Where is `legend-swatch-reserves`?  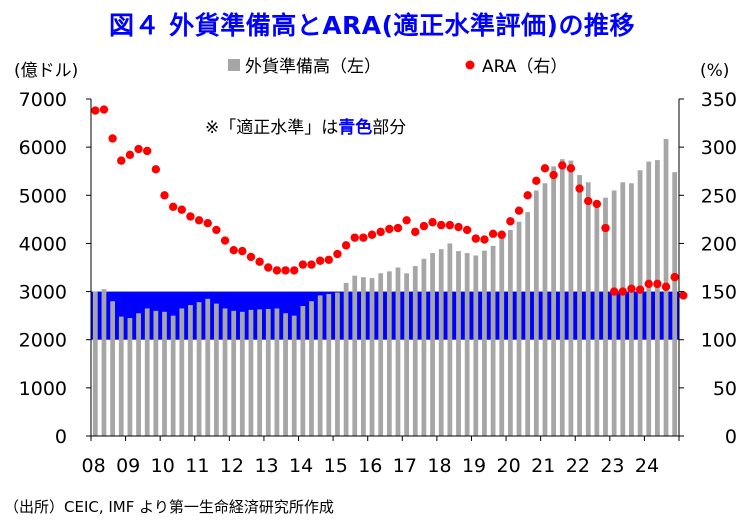
legend-swatch-reserves is located at coordinates (234, 65).